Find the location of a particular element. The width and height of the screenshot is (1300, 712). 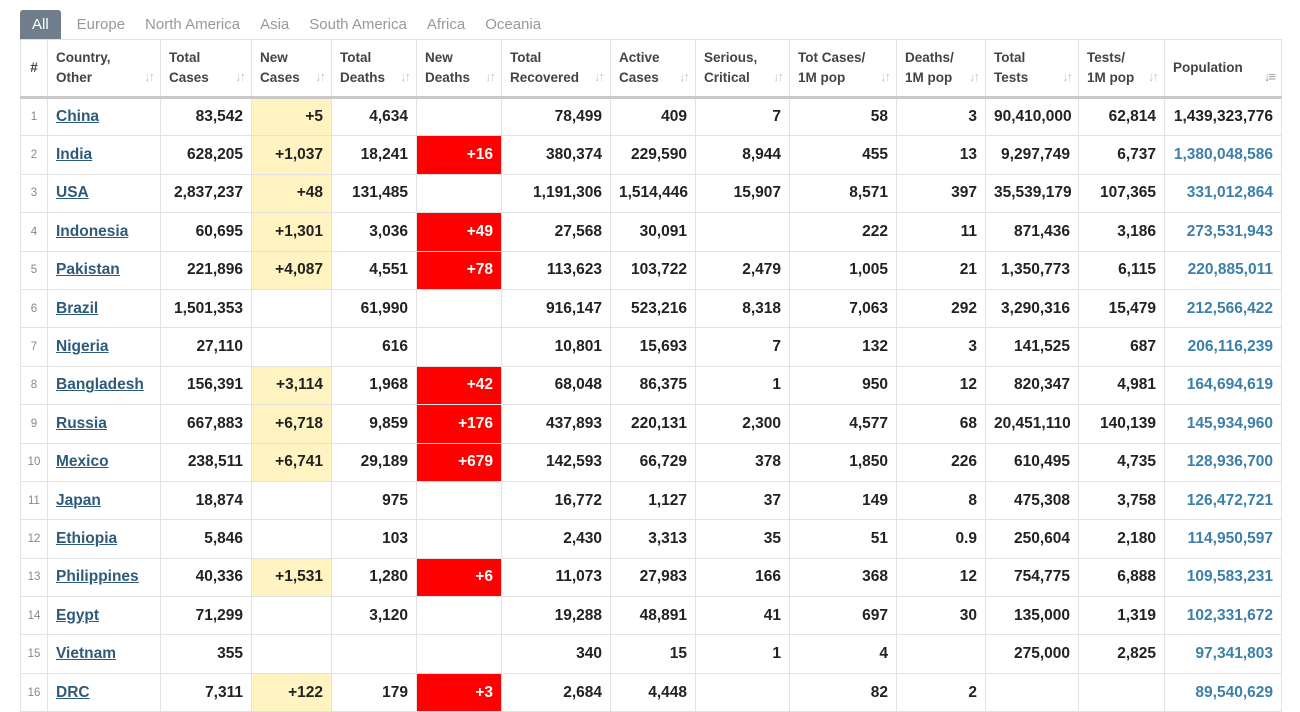

tab-south-america: South America is located at coordinates (358, 24).